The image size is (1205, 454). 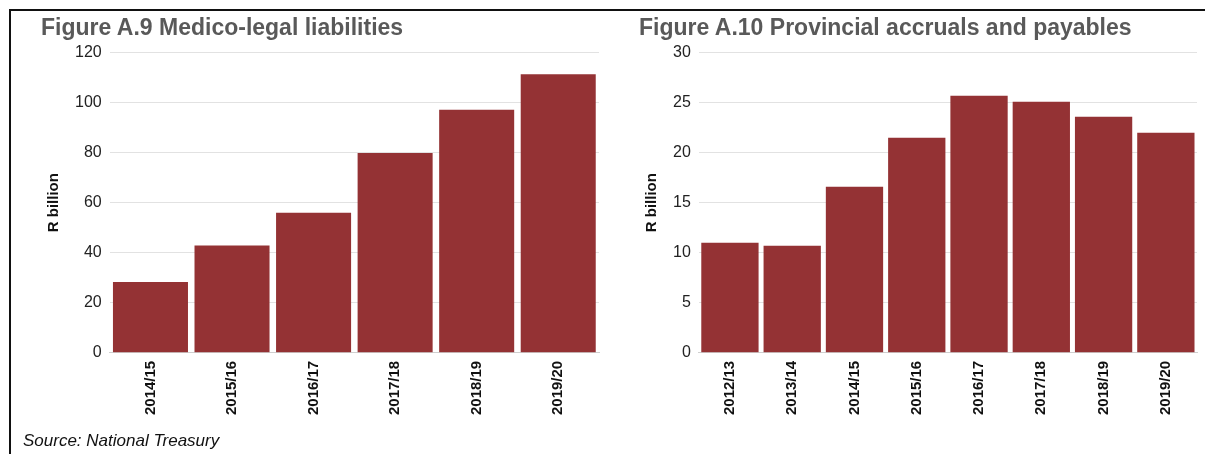 I want to click on y-tick-label: 25, so click(x=682, y=102).